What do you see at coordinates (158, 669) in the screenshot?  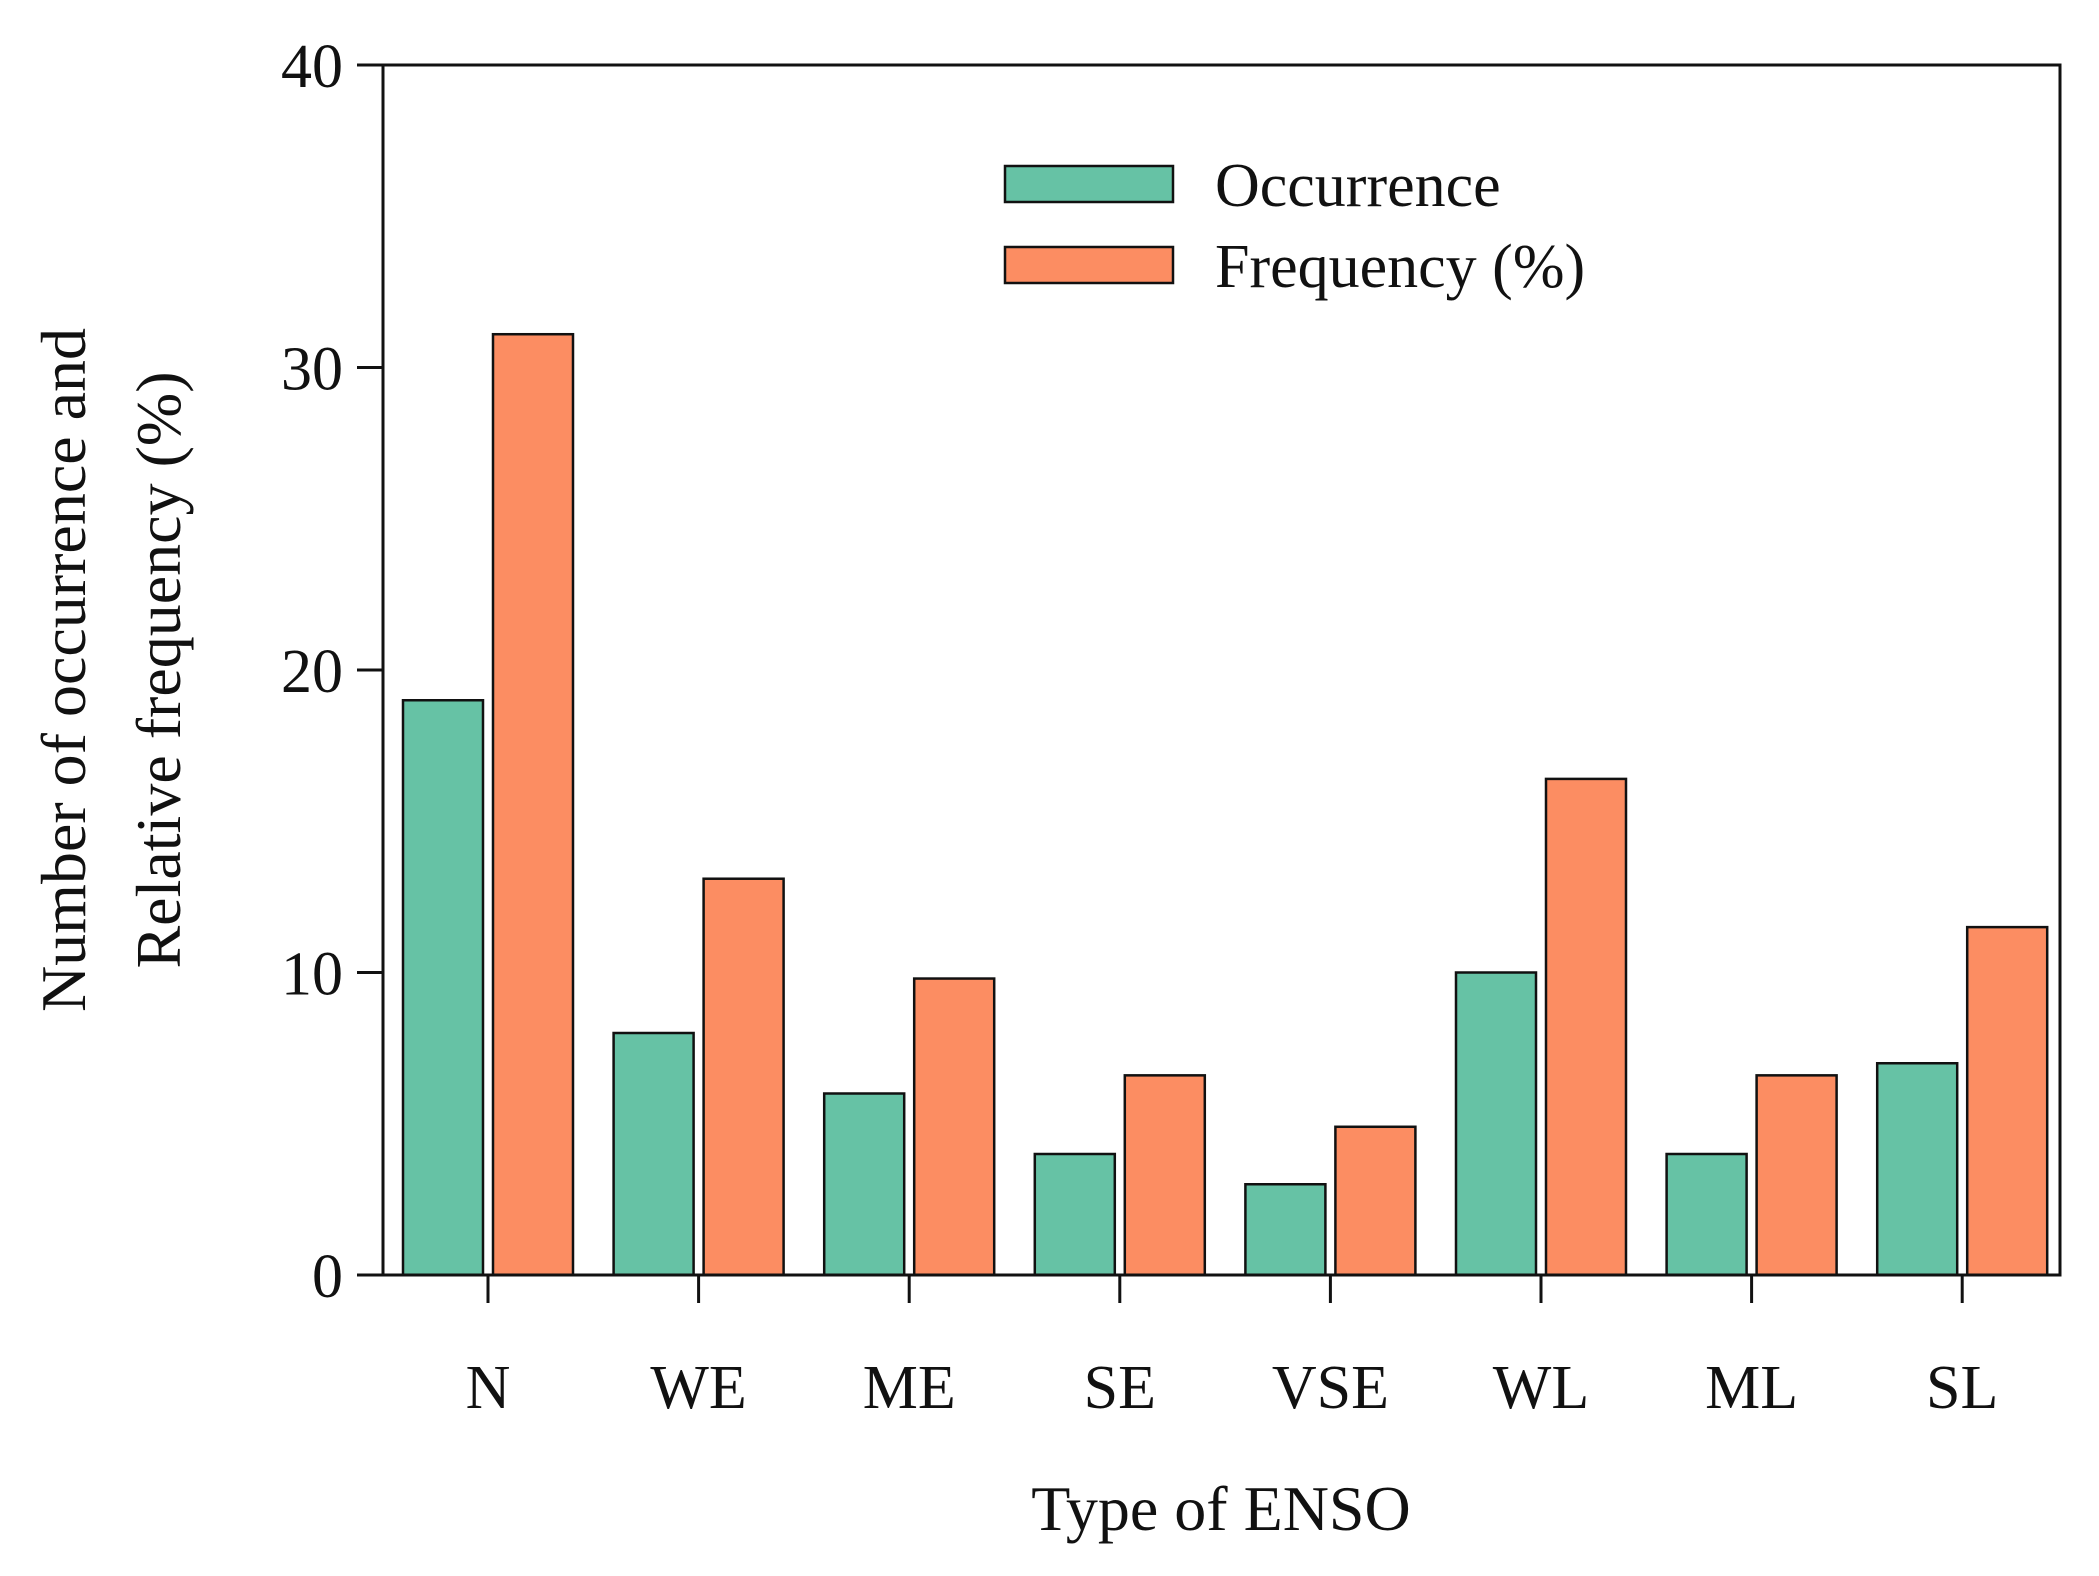 I see `y-axis-title-line-2: Relative frequency (%)` at bounding box center [158, 669].